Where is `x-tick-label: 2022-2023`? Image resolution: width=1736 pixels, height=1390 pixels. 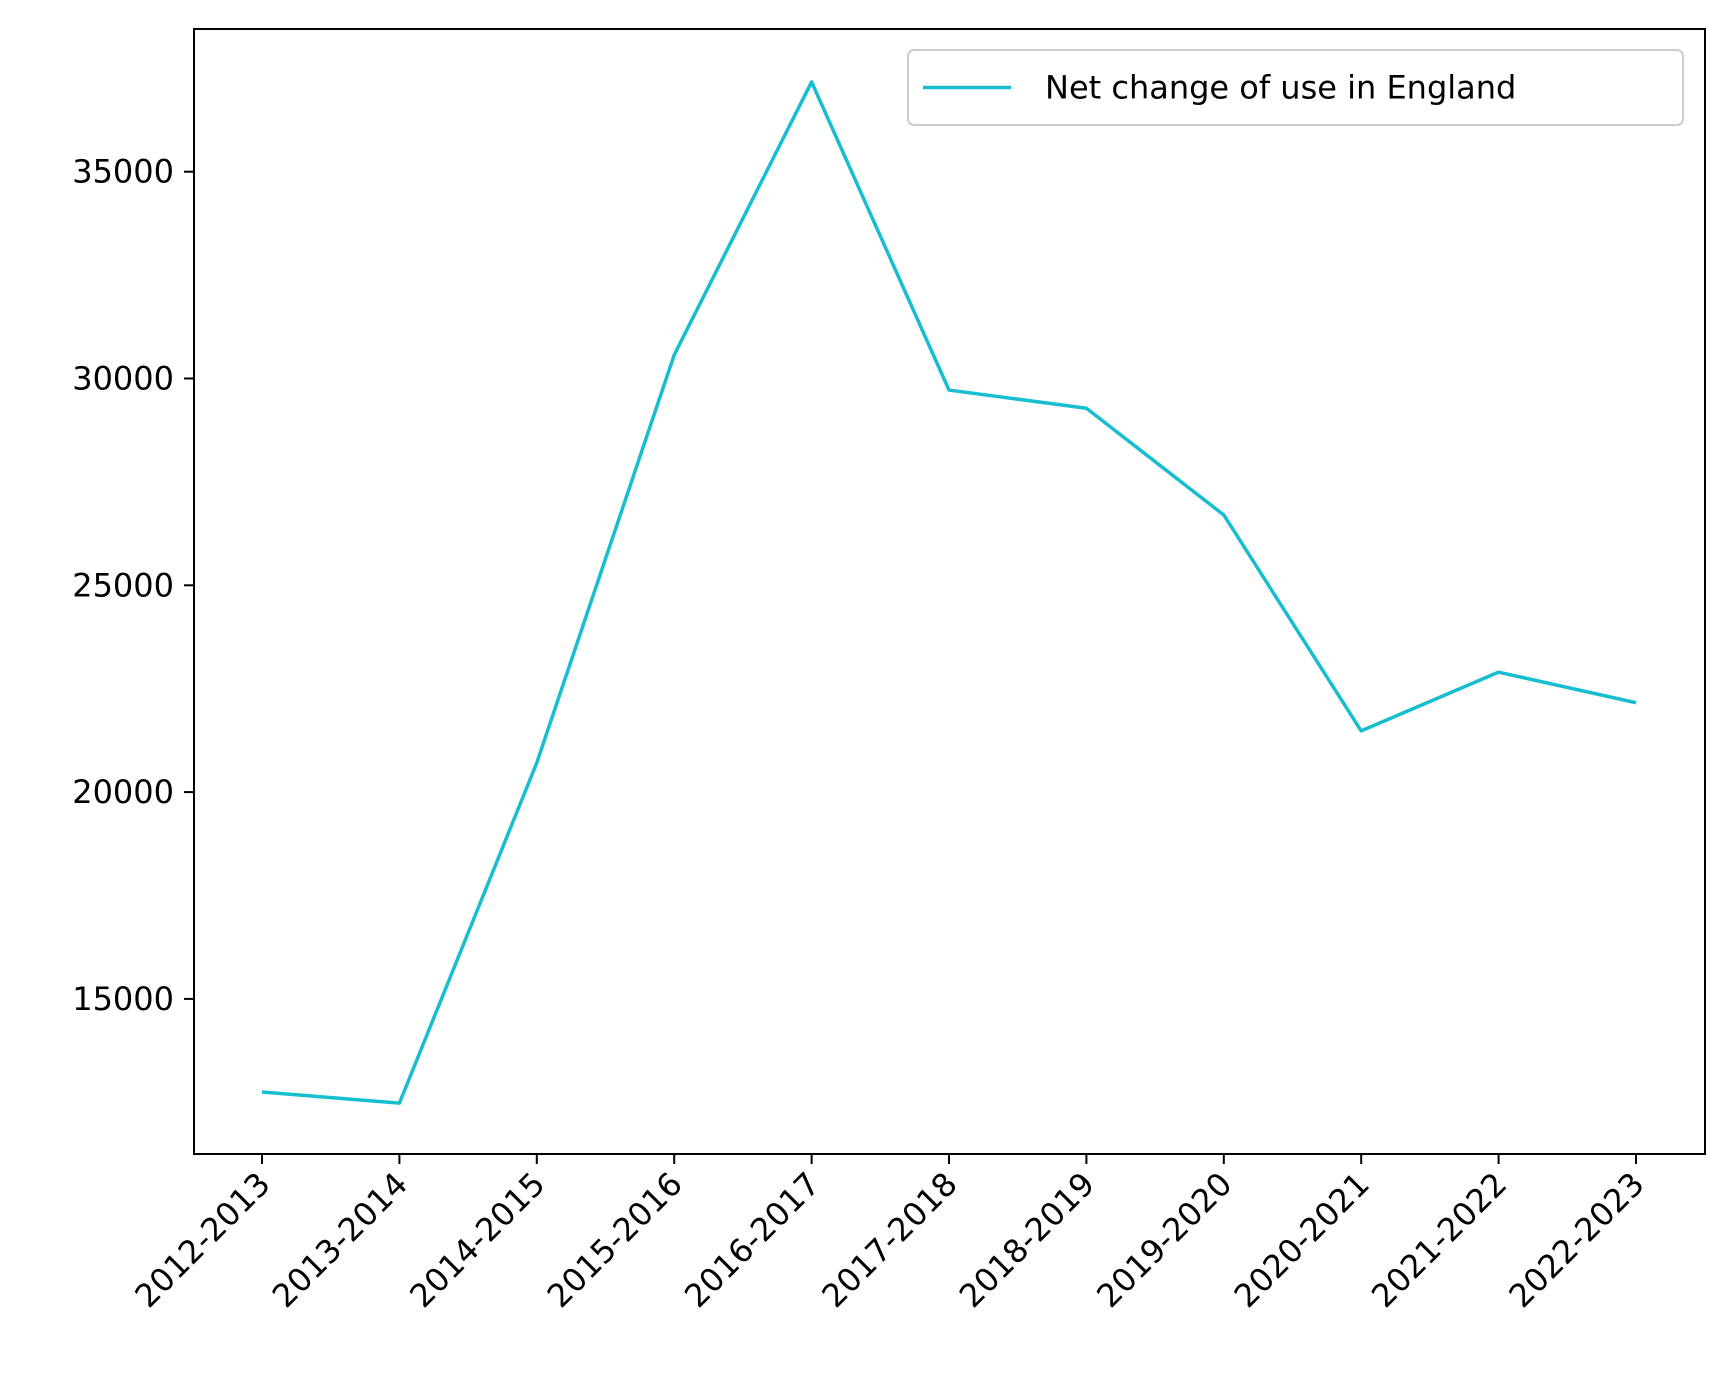 x-tick-label: 2022-2023 is located at coordinates (1576, 1240).